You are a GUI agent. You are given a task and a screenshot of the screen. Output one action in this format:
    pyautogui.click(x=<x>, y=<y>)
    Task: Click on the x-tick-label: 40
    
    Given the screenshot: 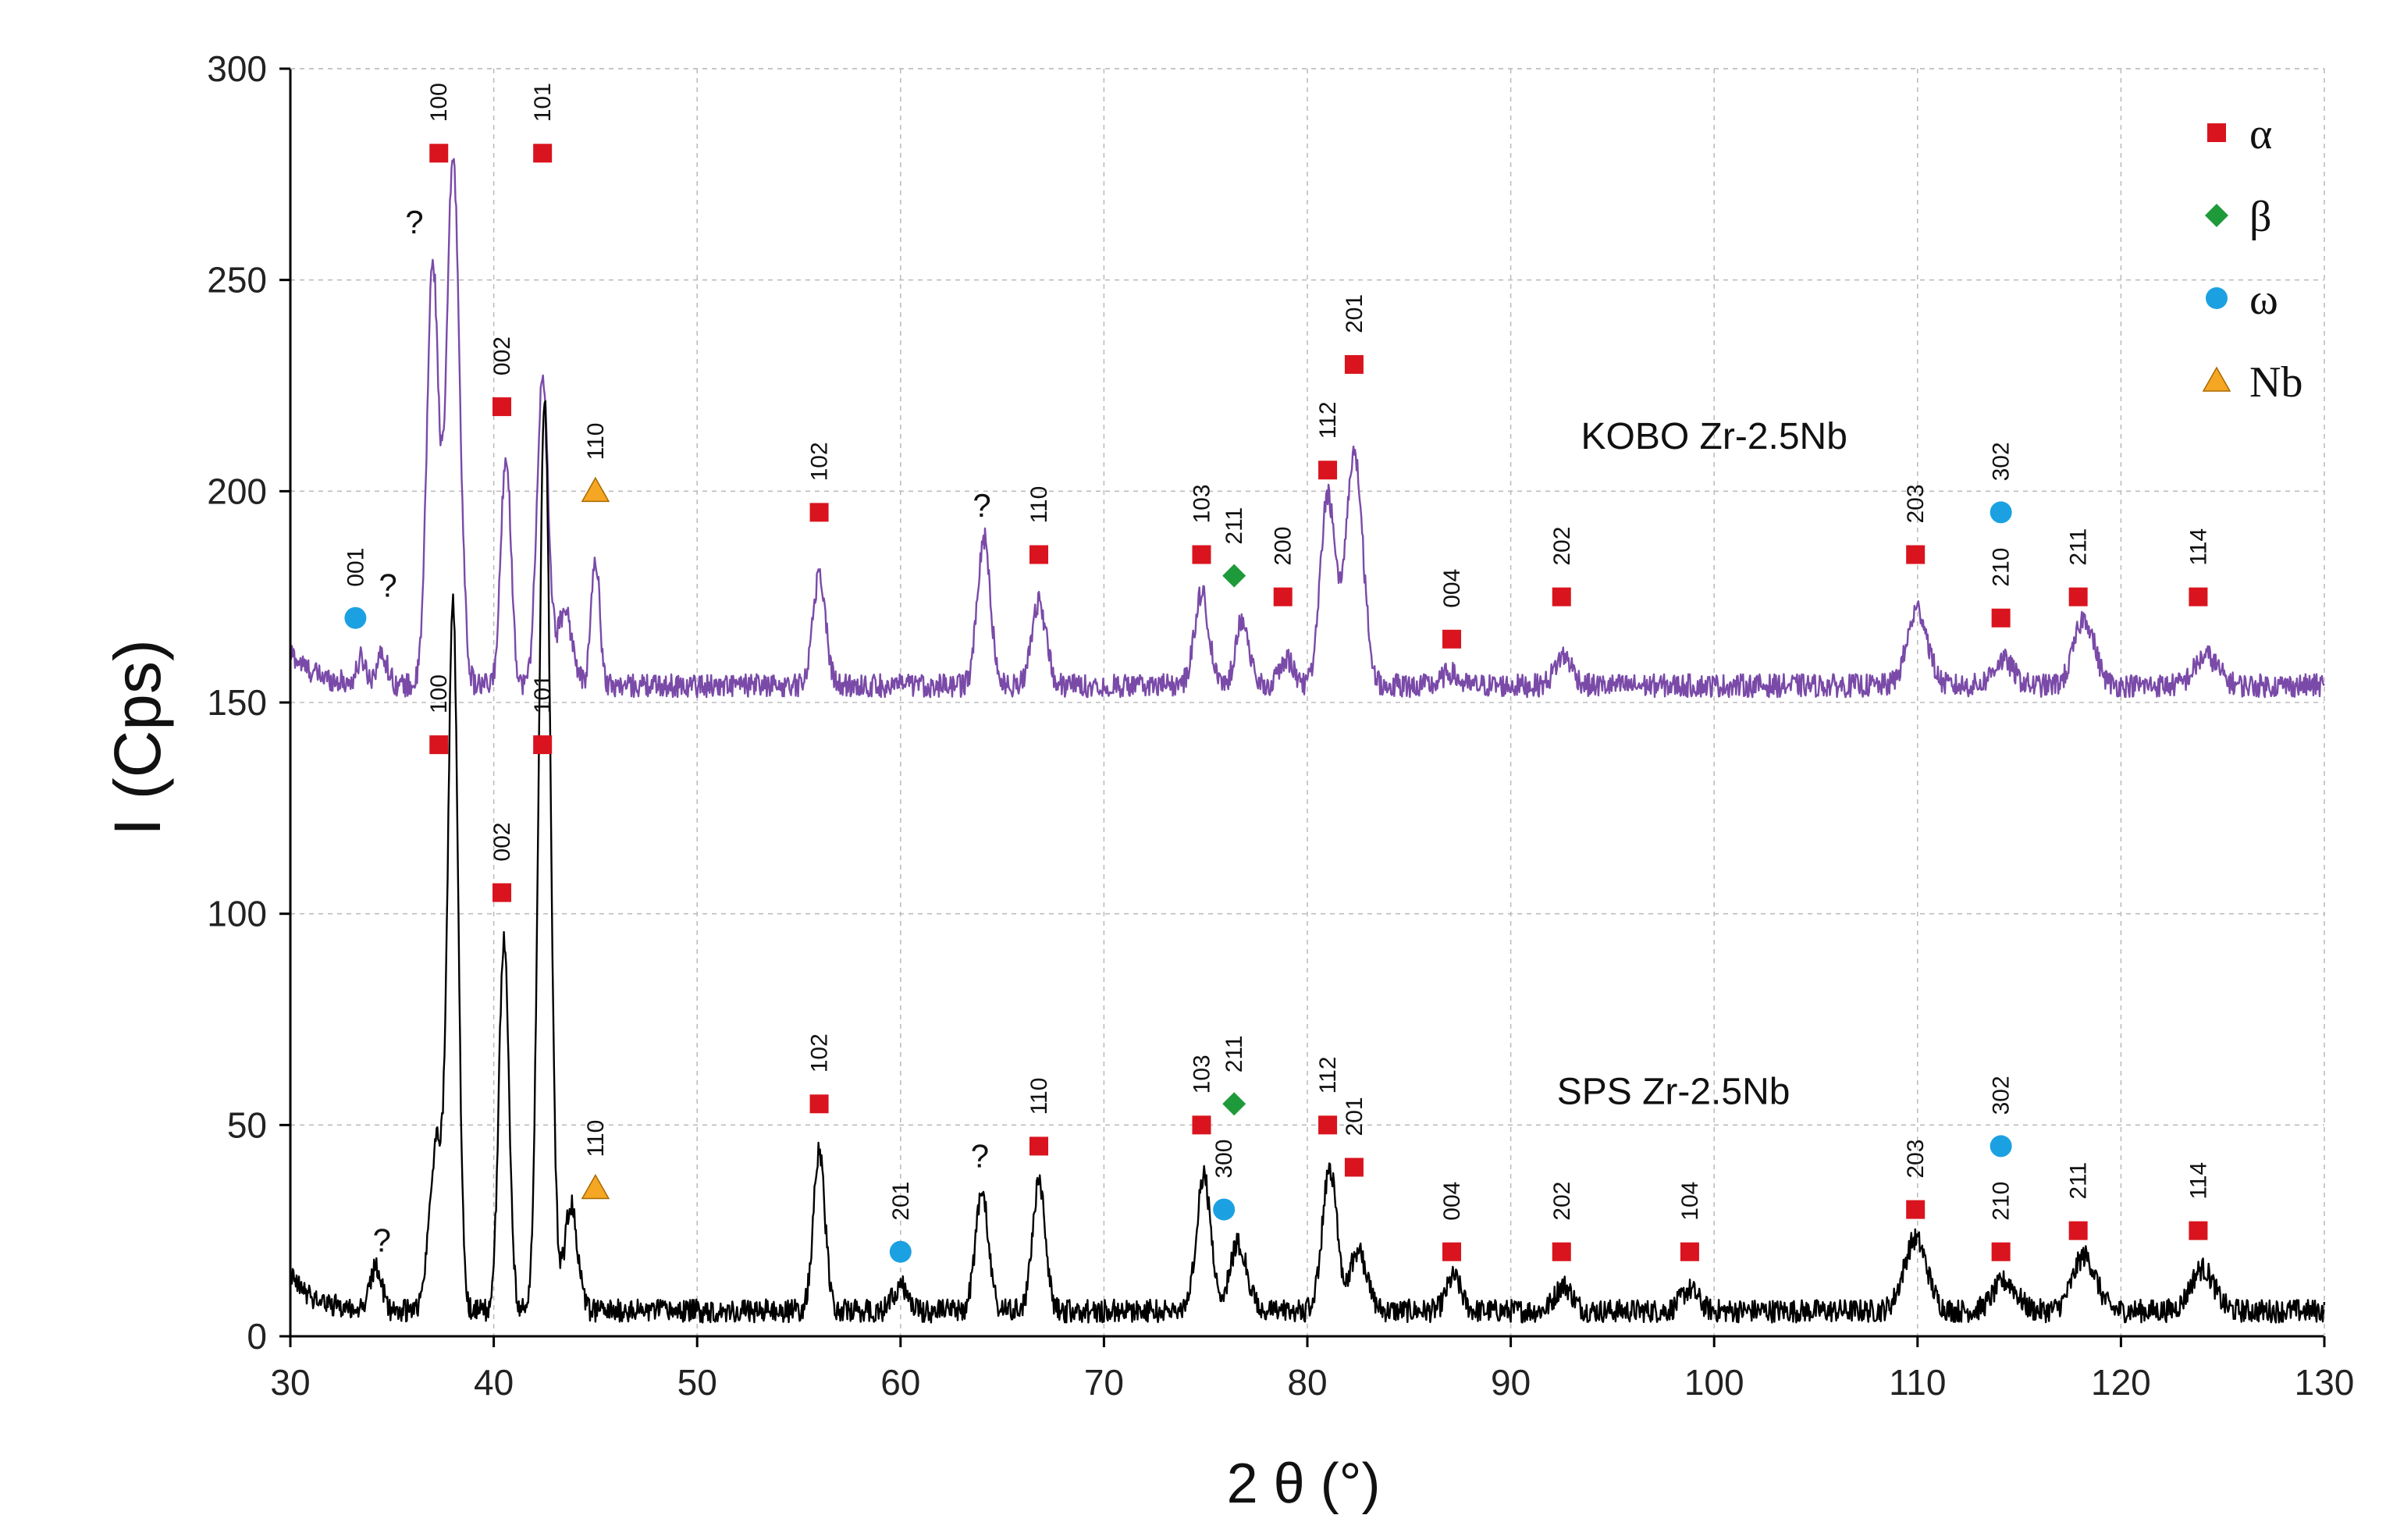 What is the action you would take?
    pyautogui.click(x=494, y=1382)
    